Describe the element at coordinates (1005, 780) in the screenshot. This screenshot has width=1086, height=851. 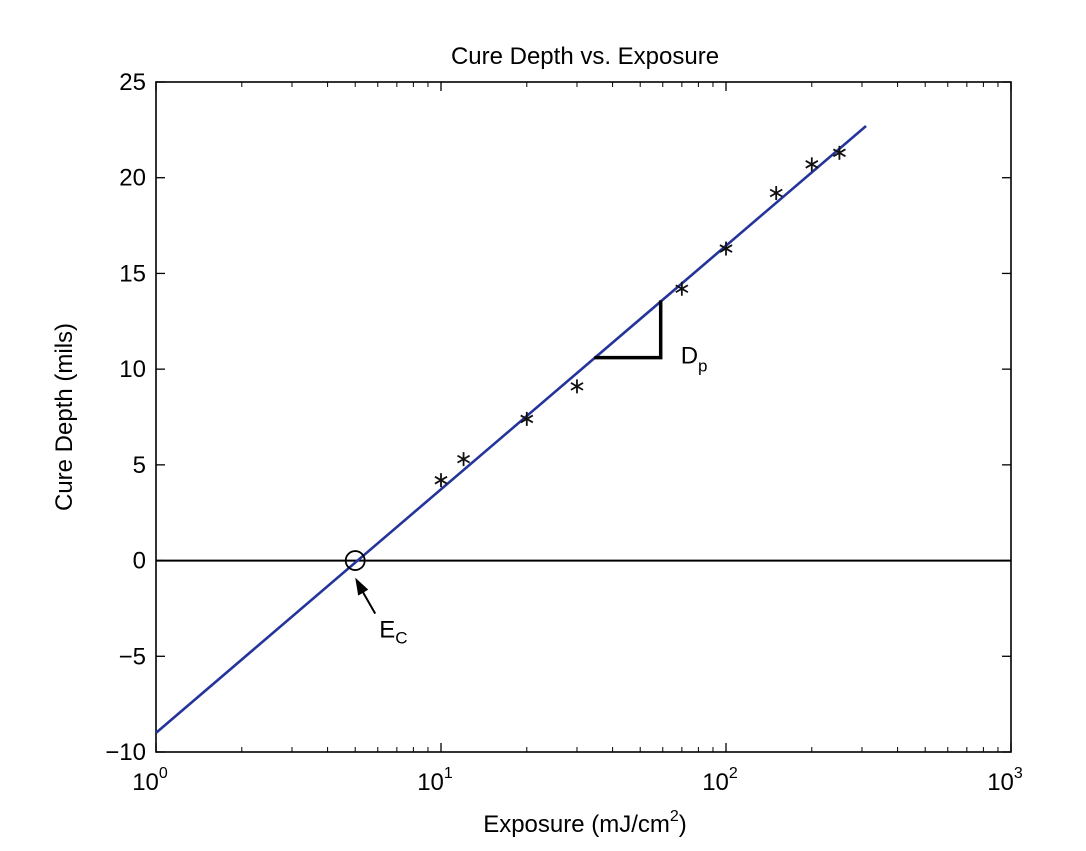
I see `x-tick-label: 10³` at that location.